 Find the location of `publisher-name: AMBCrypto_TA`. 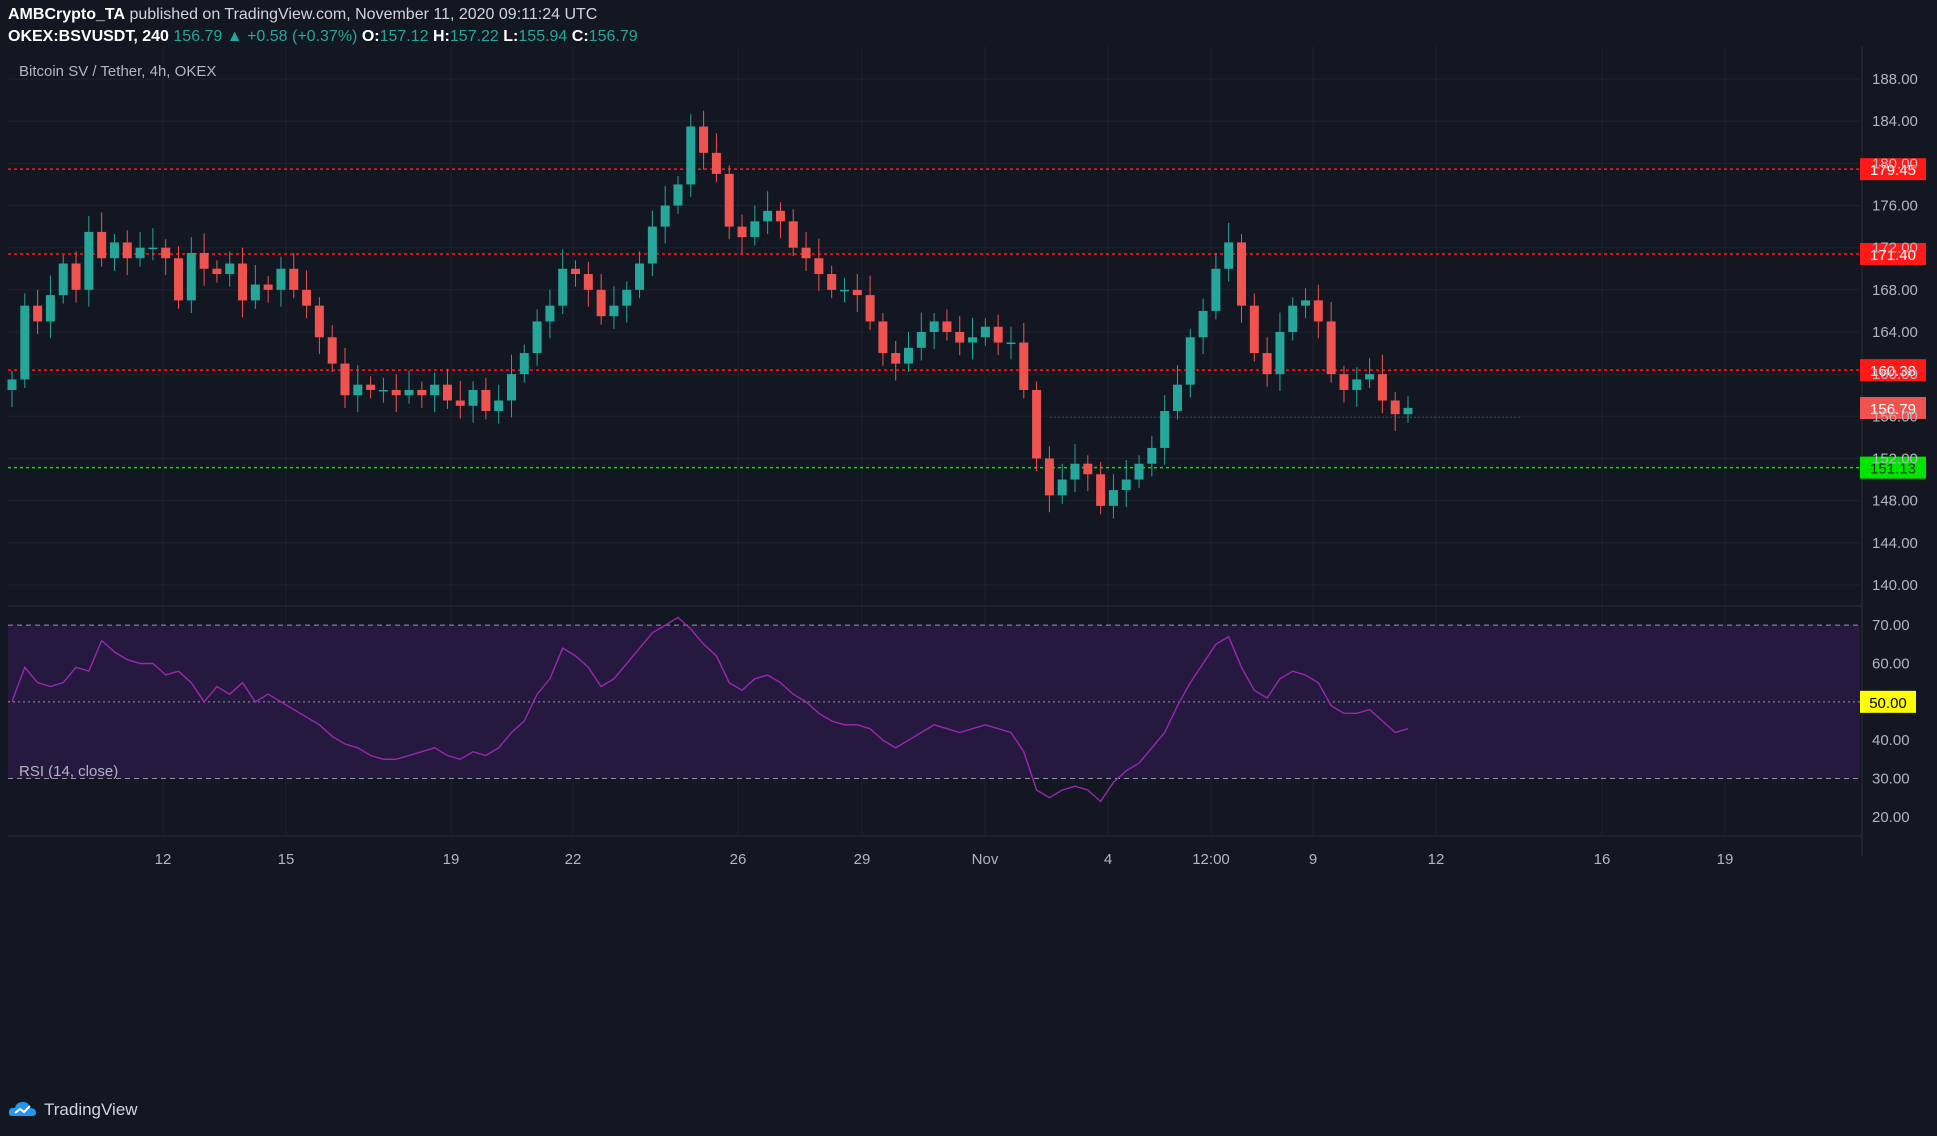

publisher-name: AMBCrypto_TA is located at coordinates (67, 14).